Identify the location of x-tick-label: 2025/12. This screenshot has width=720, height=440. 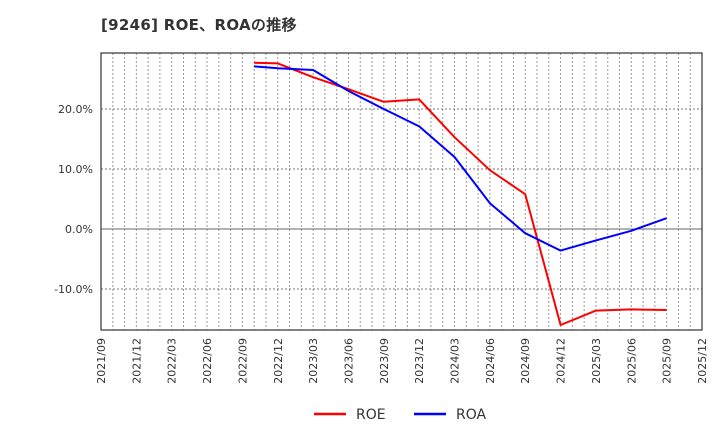
(702, 361).